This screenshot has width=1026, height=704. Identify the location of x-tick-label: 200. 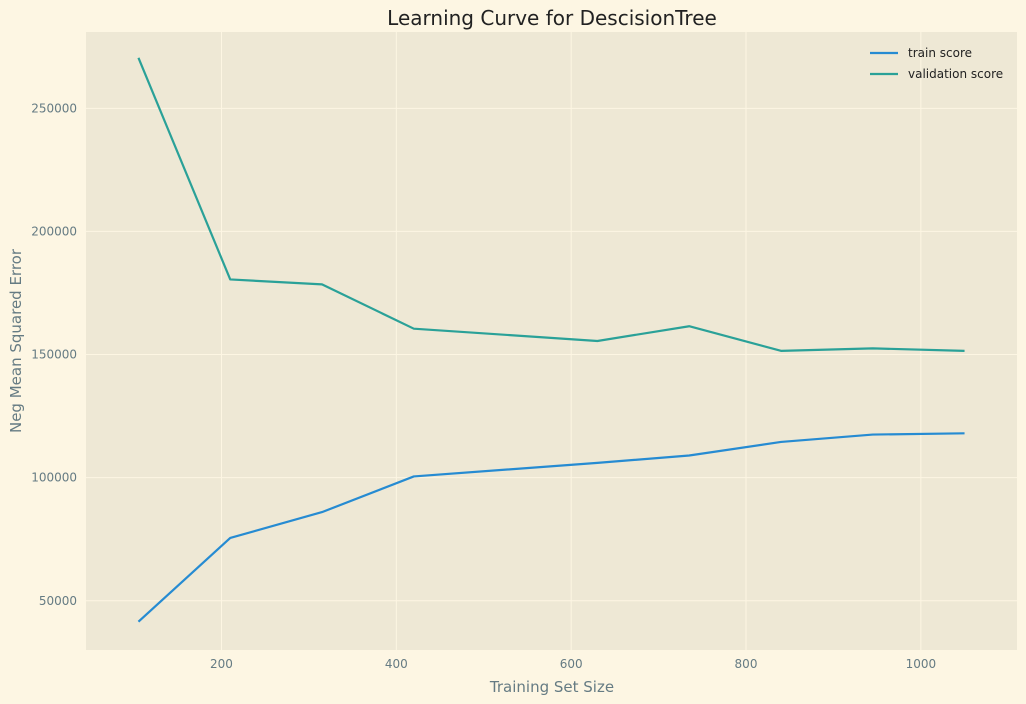
(221, 664).